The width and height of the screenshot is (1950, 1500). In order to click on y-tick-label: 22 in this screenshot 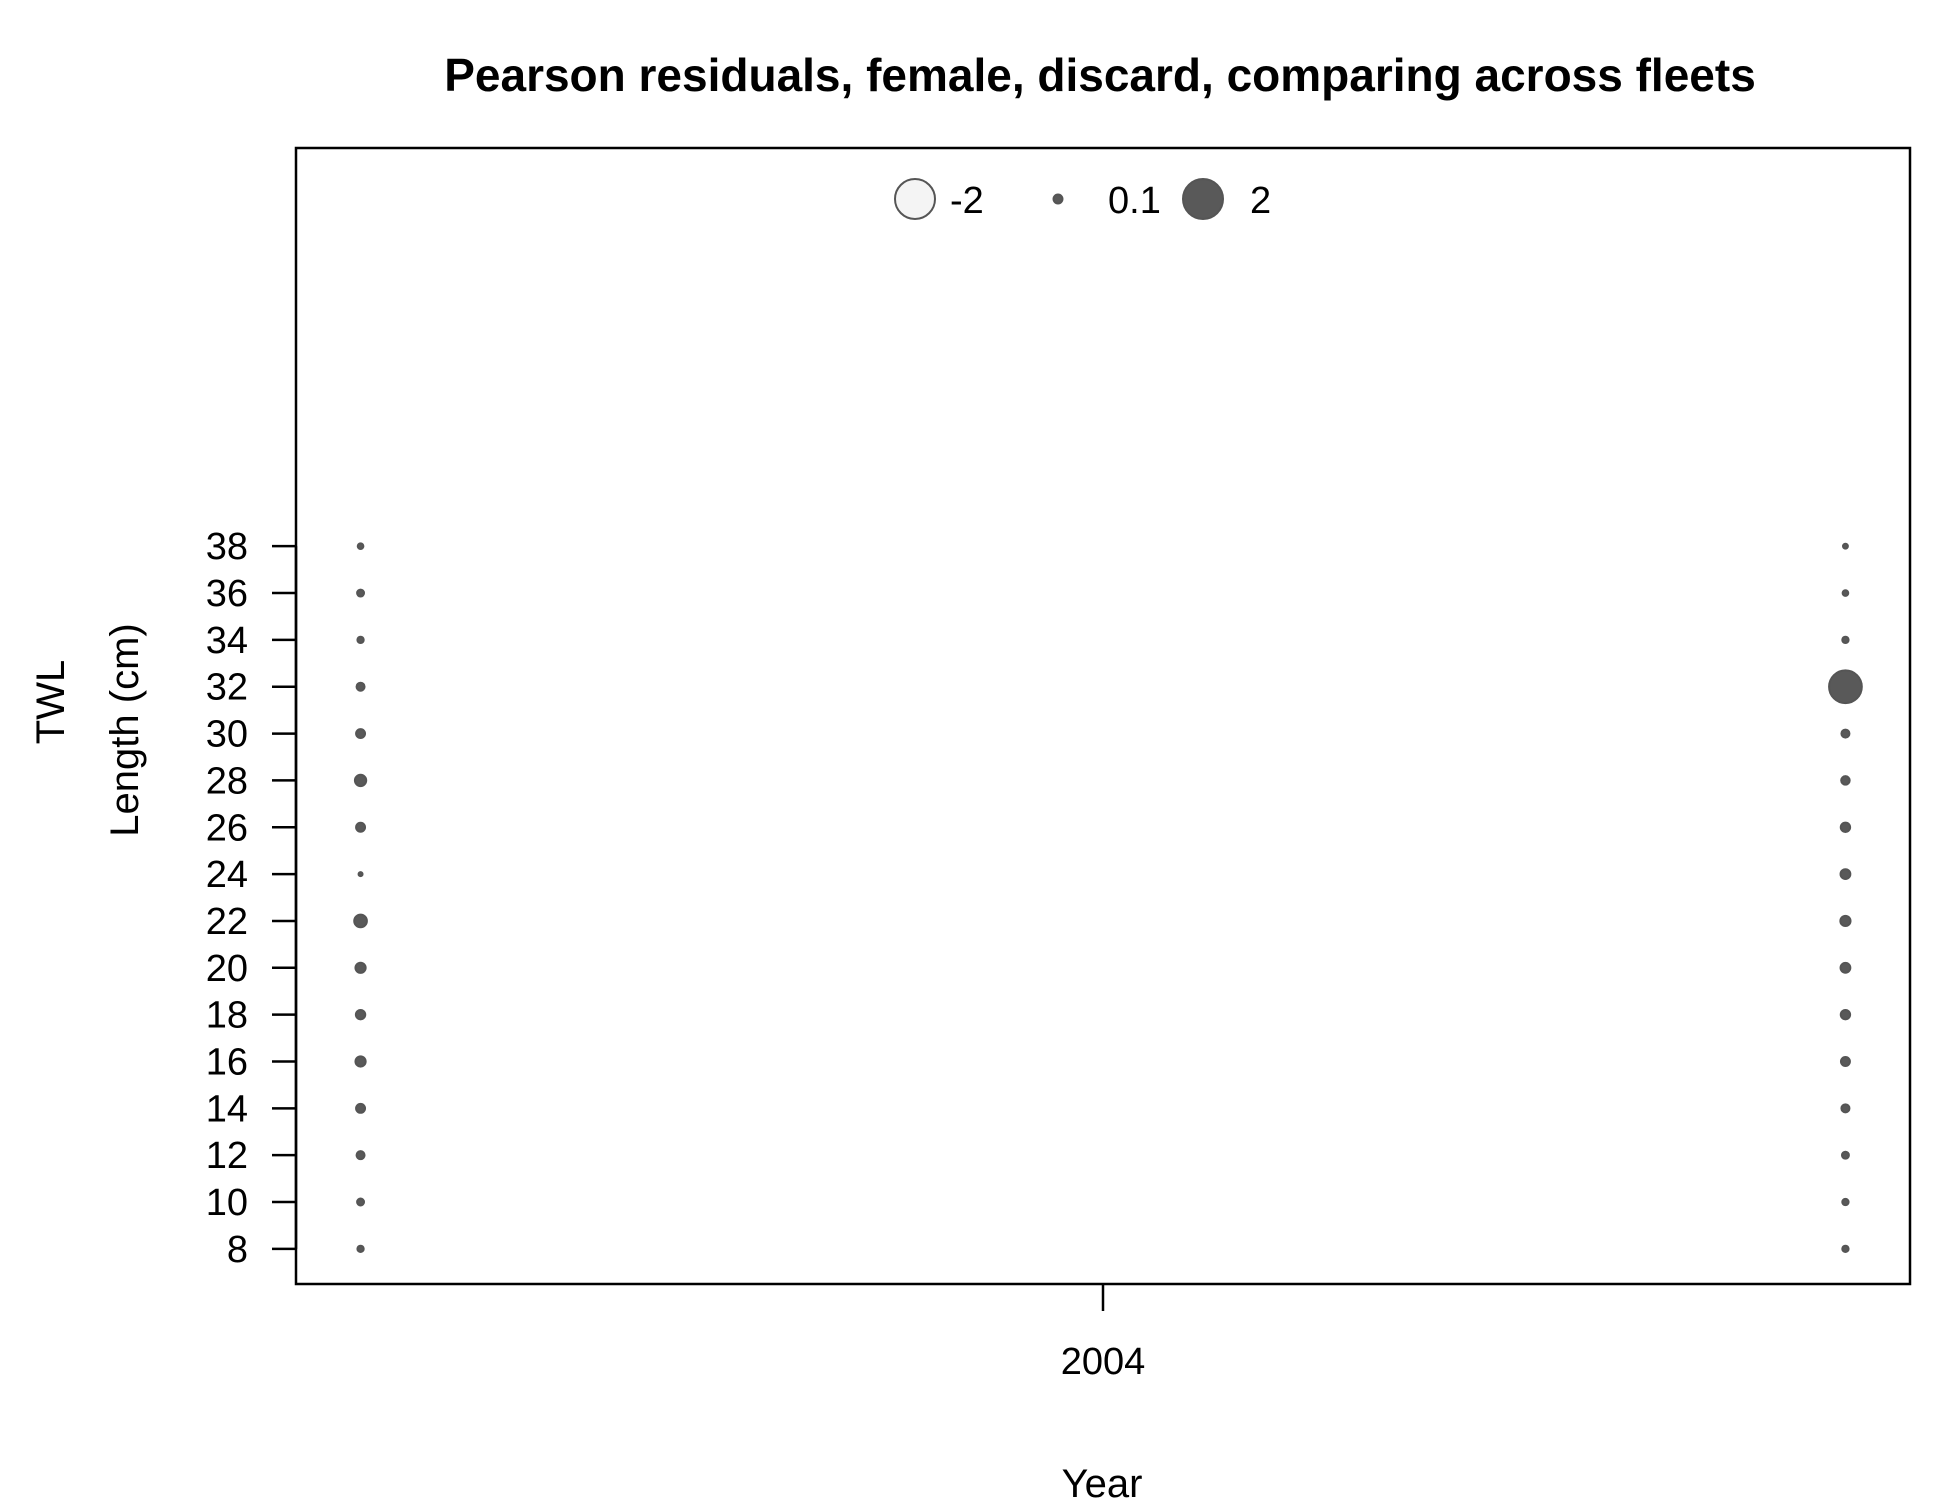, I will do `click(227, 922)`.